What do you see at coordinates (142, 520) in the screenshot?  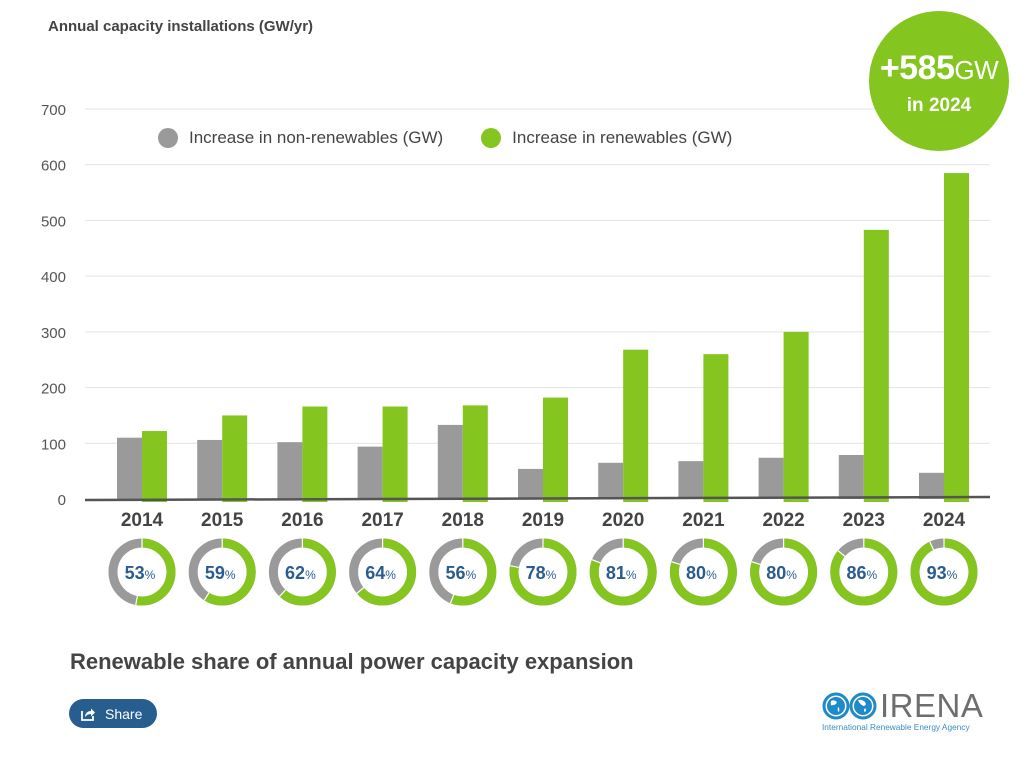 I see `x-tick-label: 2014` at bounding box center [142, 520].